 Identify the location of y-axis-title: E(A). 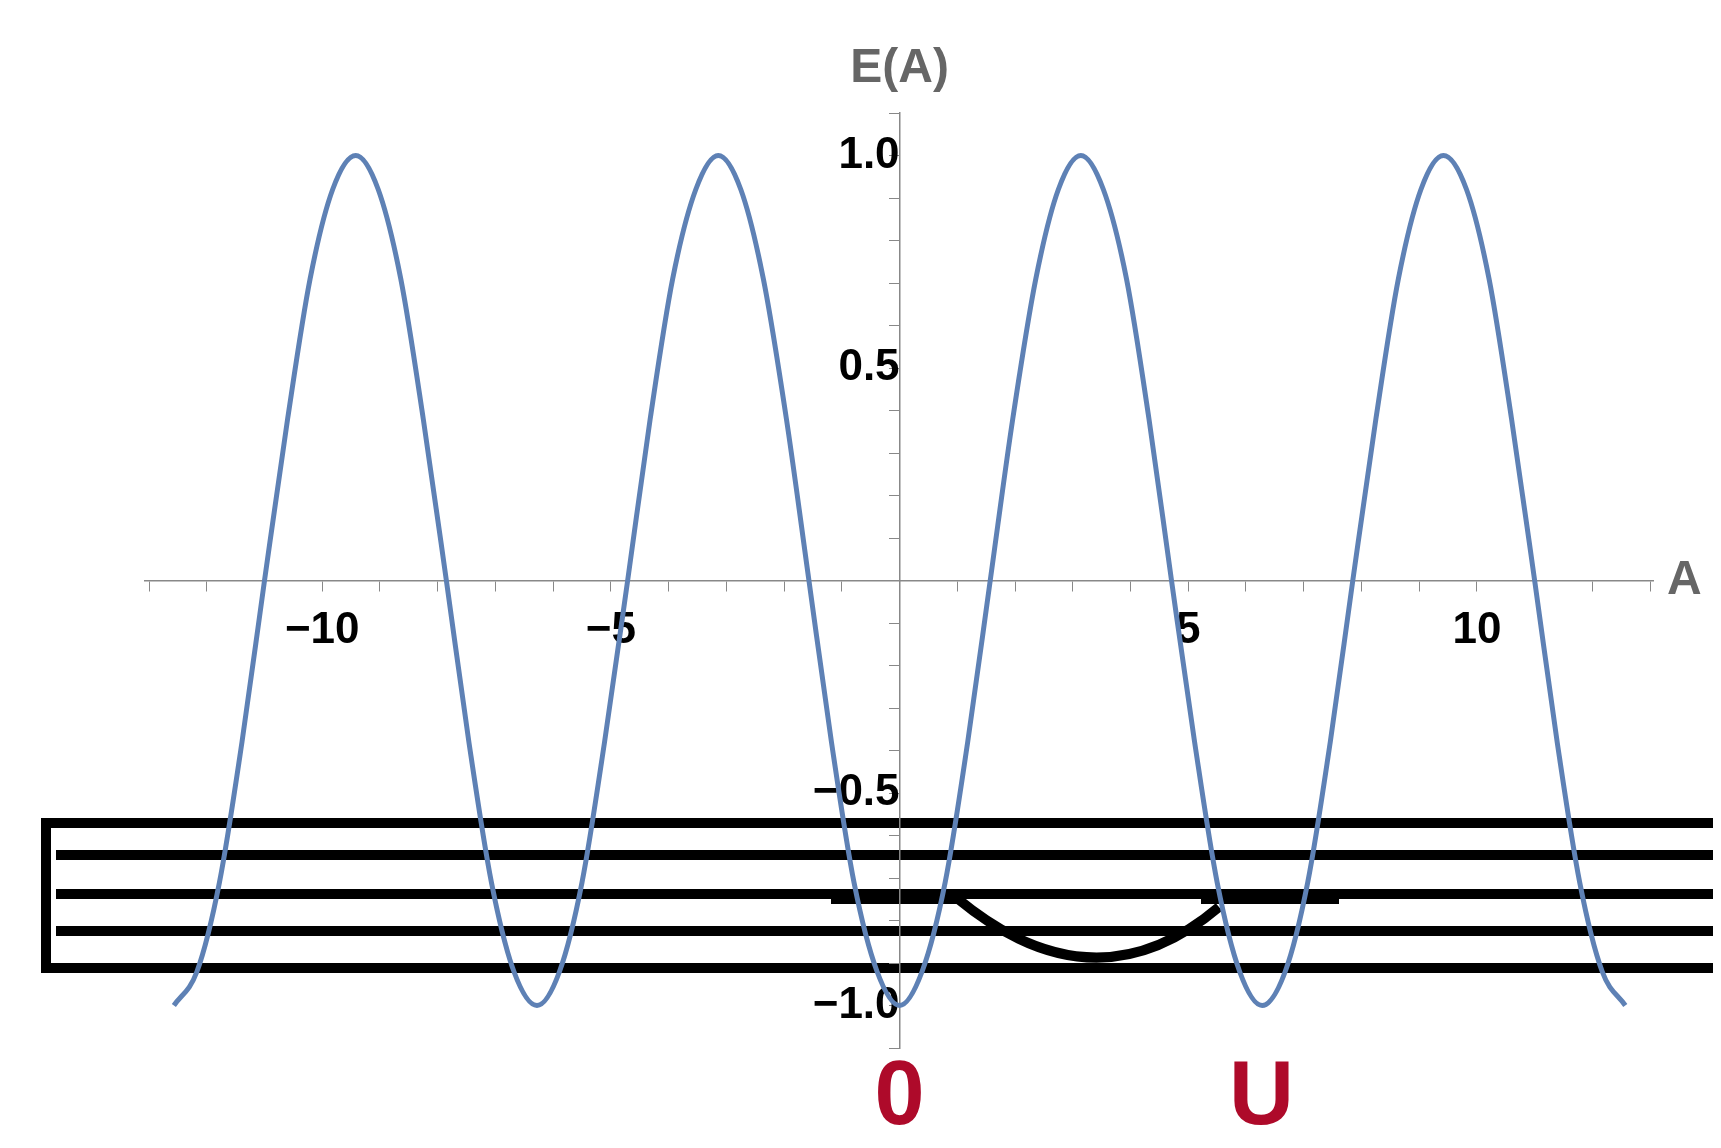
(899, 66).